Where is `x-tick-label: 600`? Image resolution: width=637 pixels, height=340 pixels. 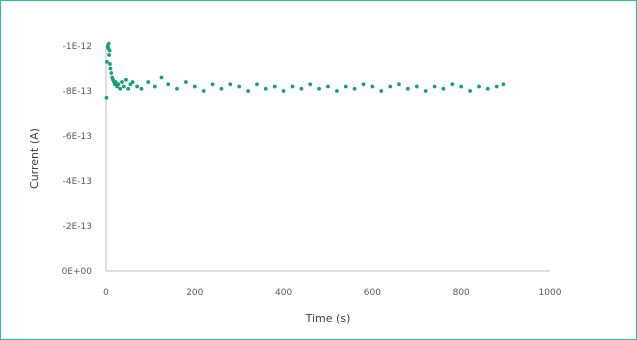 x-tick-label: 600 is located at coordinates (372, 293).